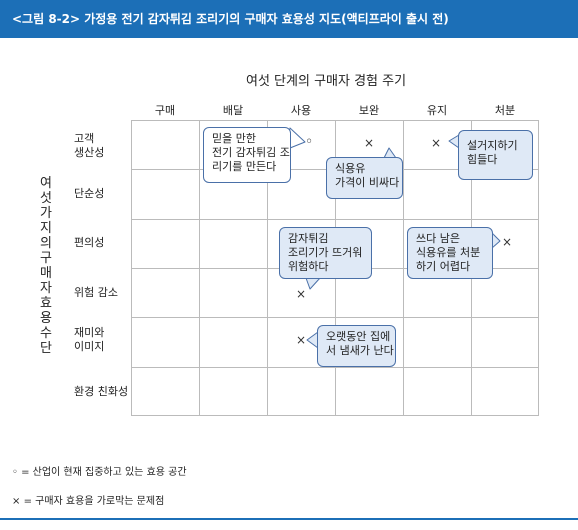  I want to click on callout-line: 쓰다 남은, so click(438, 238).